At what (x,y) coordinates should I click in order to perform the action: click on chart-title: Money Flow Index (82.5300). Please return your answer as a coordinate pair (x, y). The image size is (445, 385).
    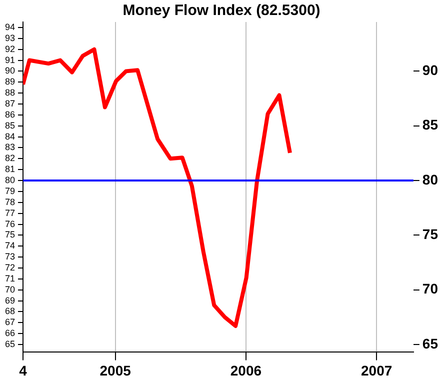
    Looking at the image, I should click on (221, 11).